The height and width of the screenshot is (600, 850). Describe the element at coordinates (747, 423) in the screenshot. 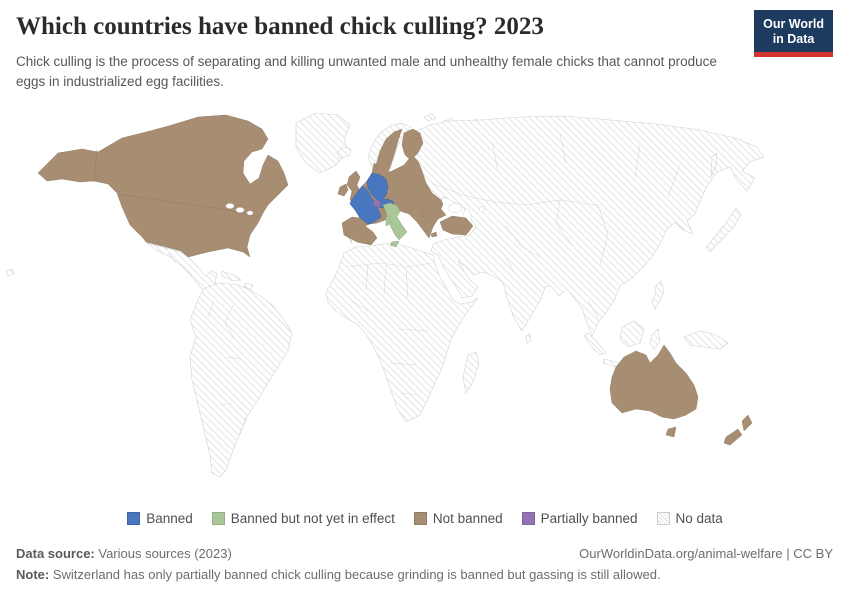

I see `region-new-zealand-north` at that location.